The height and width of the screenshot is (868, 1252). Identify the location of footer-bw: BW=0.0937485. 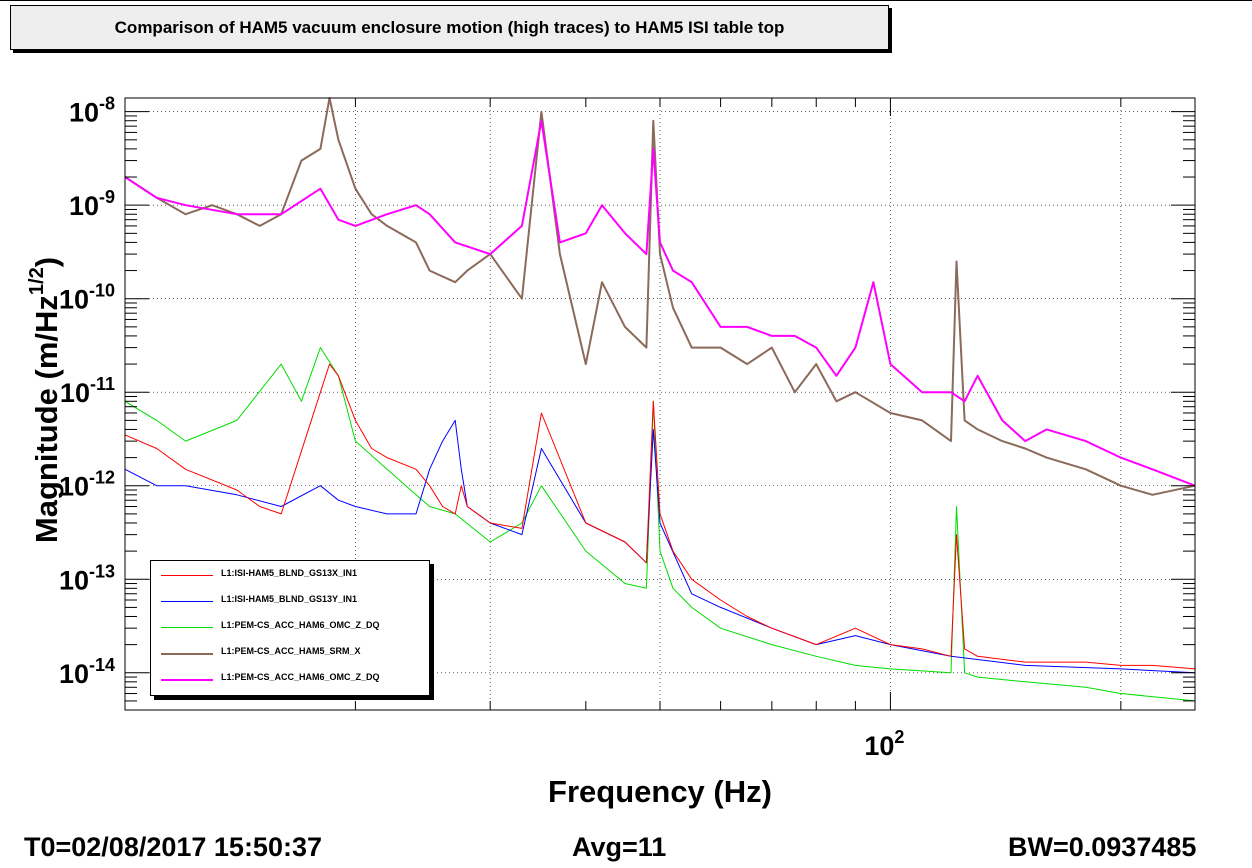
(1102, 847).